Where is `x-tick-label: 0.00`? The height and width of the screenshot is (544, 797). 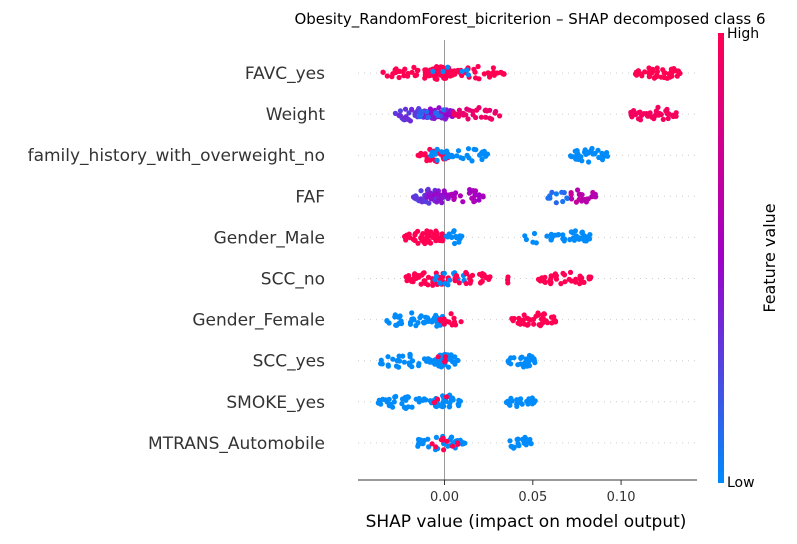
x-tick-label: 0.00 is located at coordinates (444, 497).